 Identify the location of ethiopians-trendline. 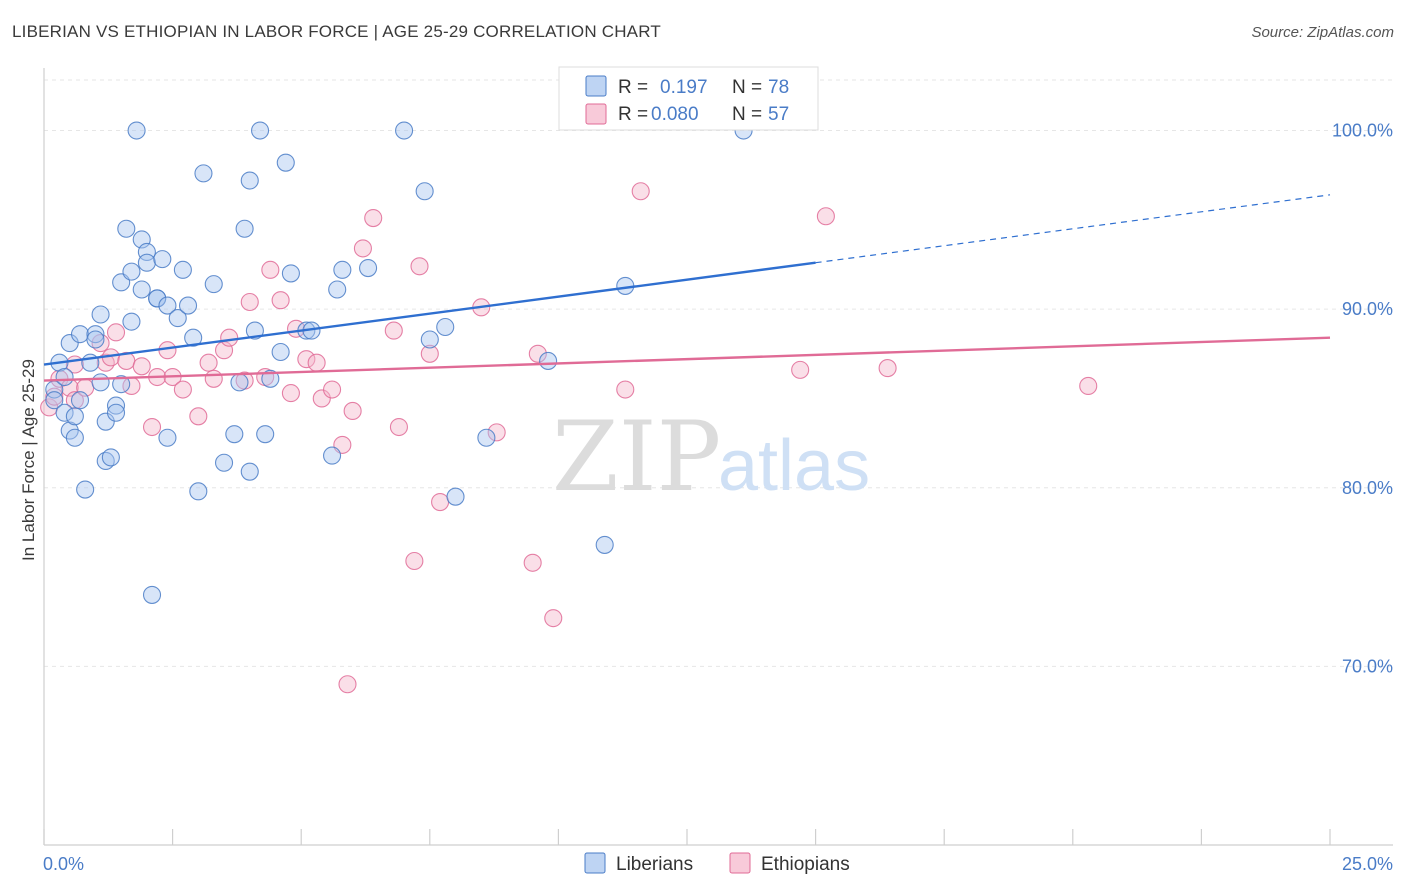
(687, 359).